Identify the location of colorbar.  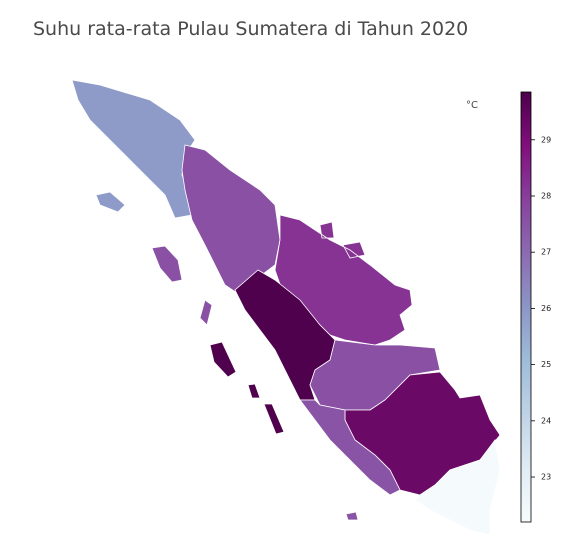
(526, 307).